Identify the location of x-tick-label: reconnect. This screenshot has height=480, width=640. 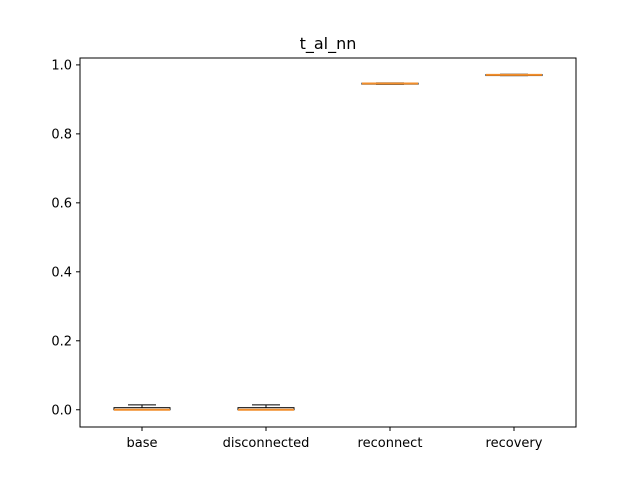
(390, 443).